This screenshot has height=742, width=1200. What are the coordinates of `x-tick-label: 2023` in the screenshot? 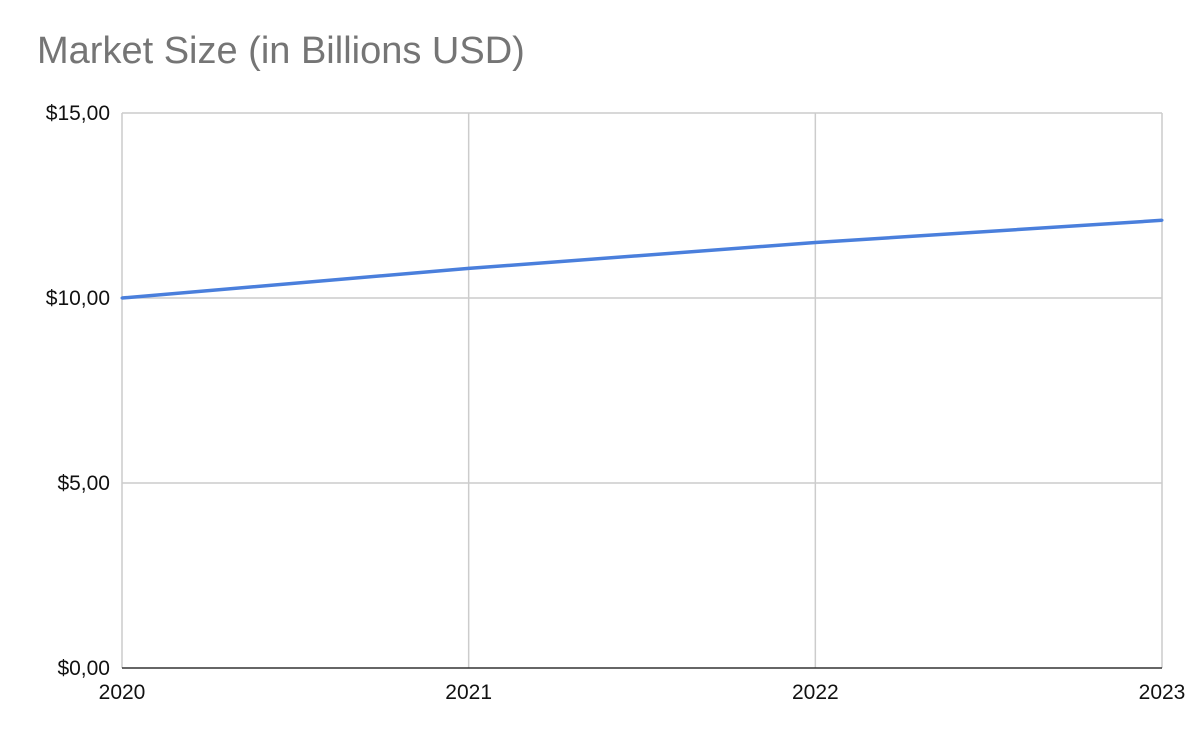 It's located at (1162, 692).